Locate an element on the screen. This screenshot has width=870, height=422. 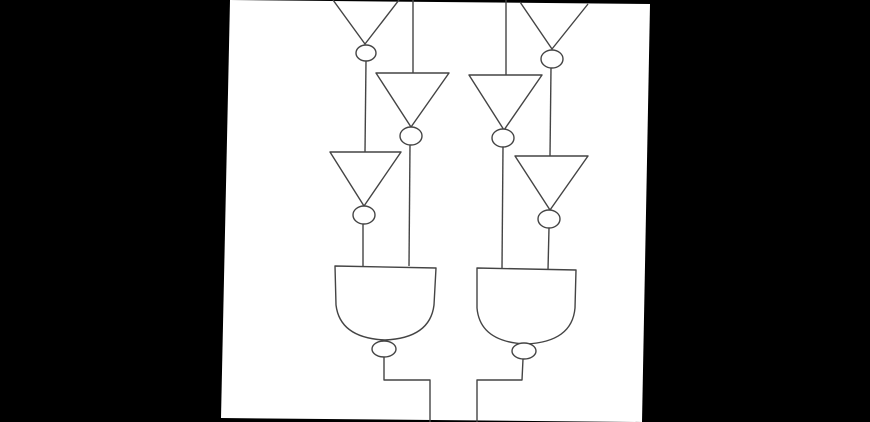
inverter-right-lower is located at coordinates (551, 192).